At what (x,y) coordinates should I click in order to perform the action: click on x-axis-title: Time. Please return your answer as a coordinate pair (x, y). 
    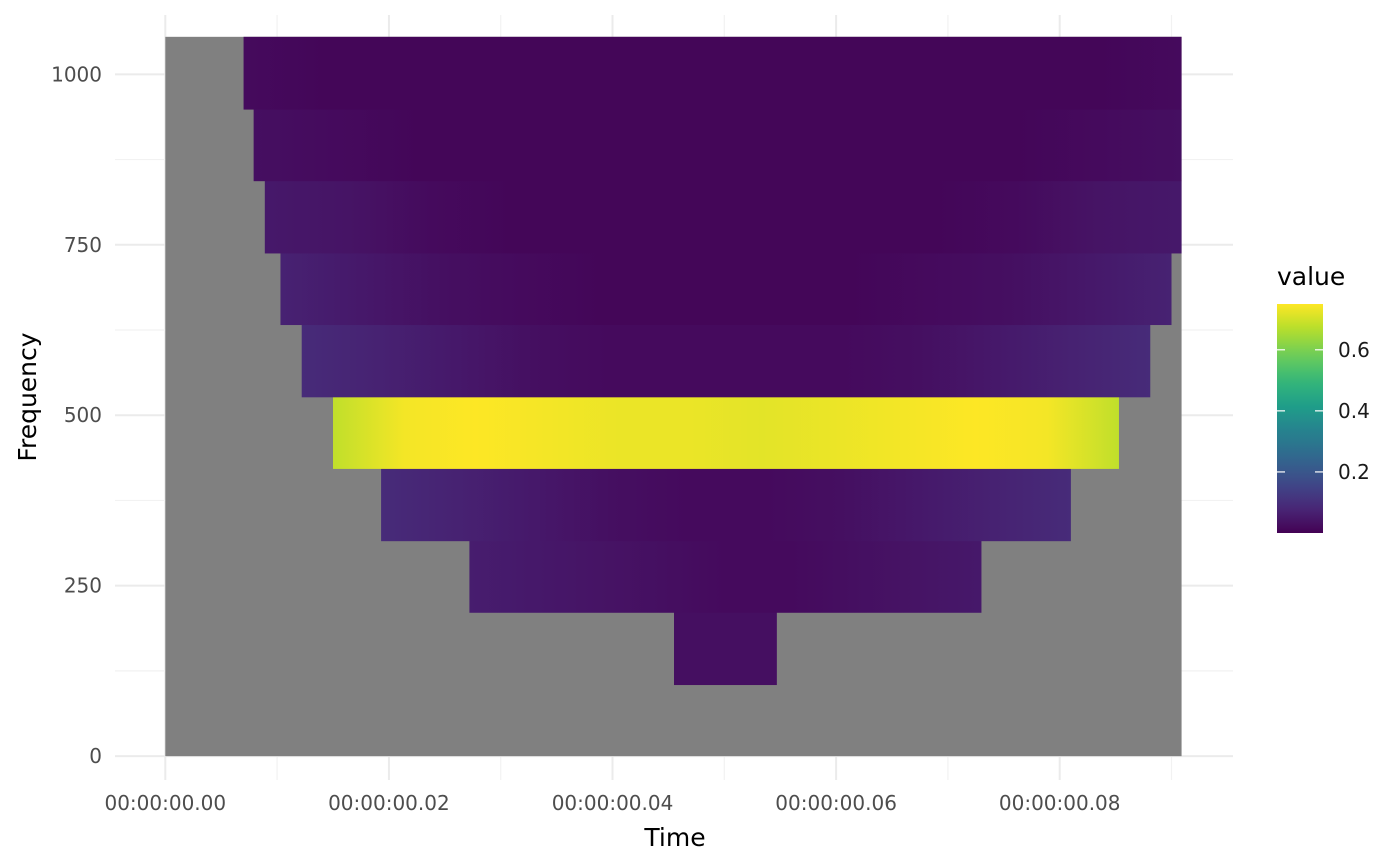
    Looking at the image, I should click on (674, 837).